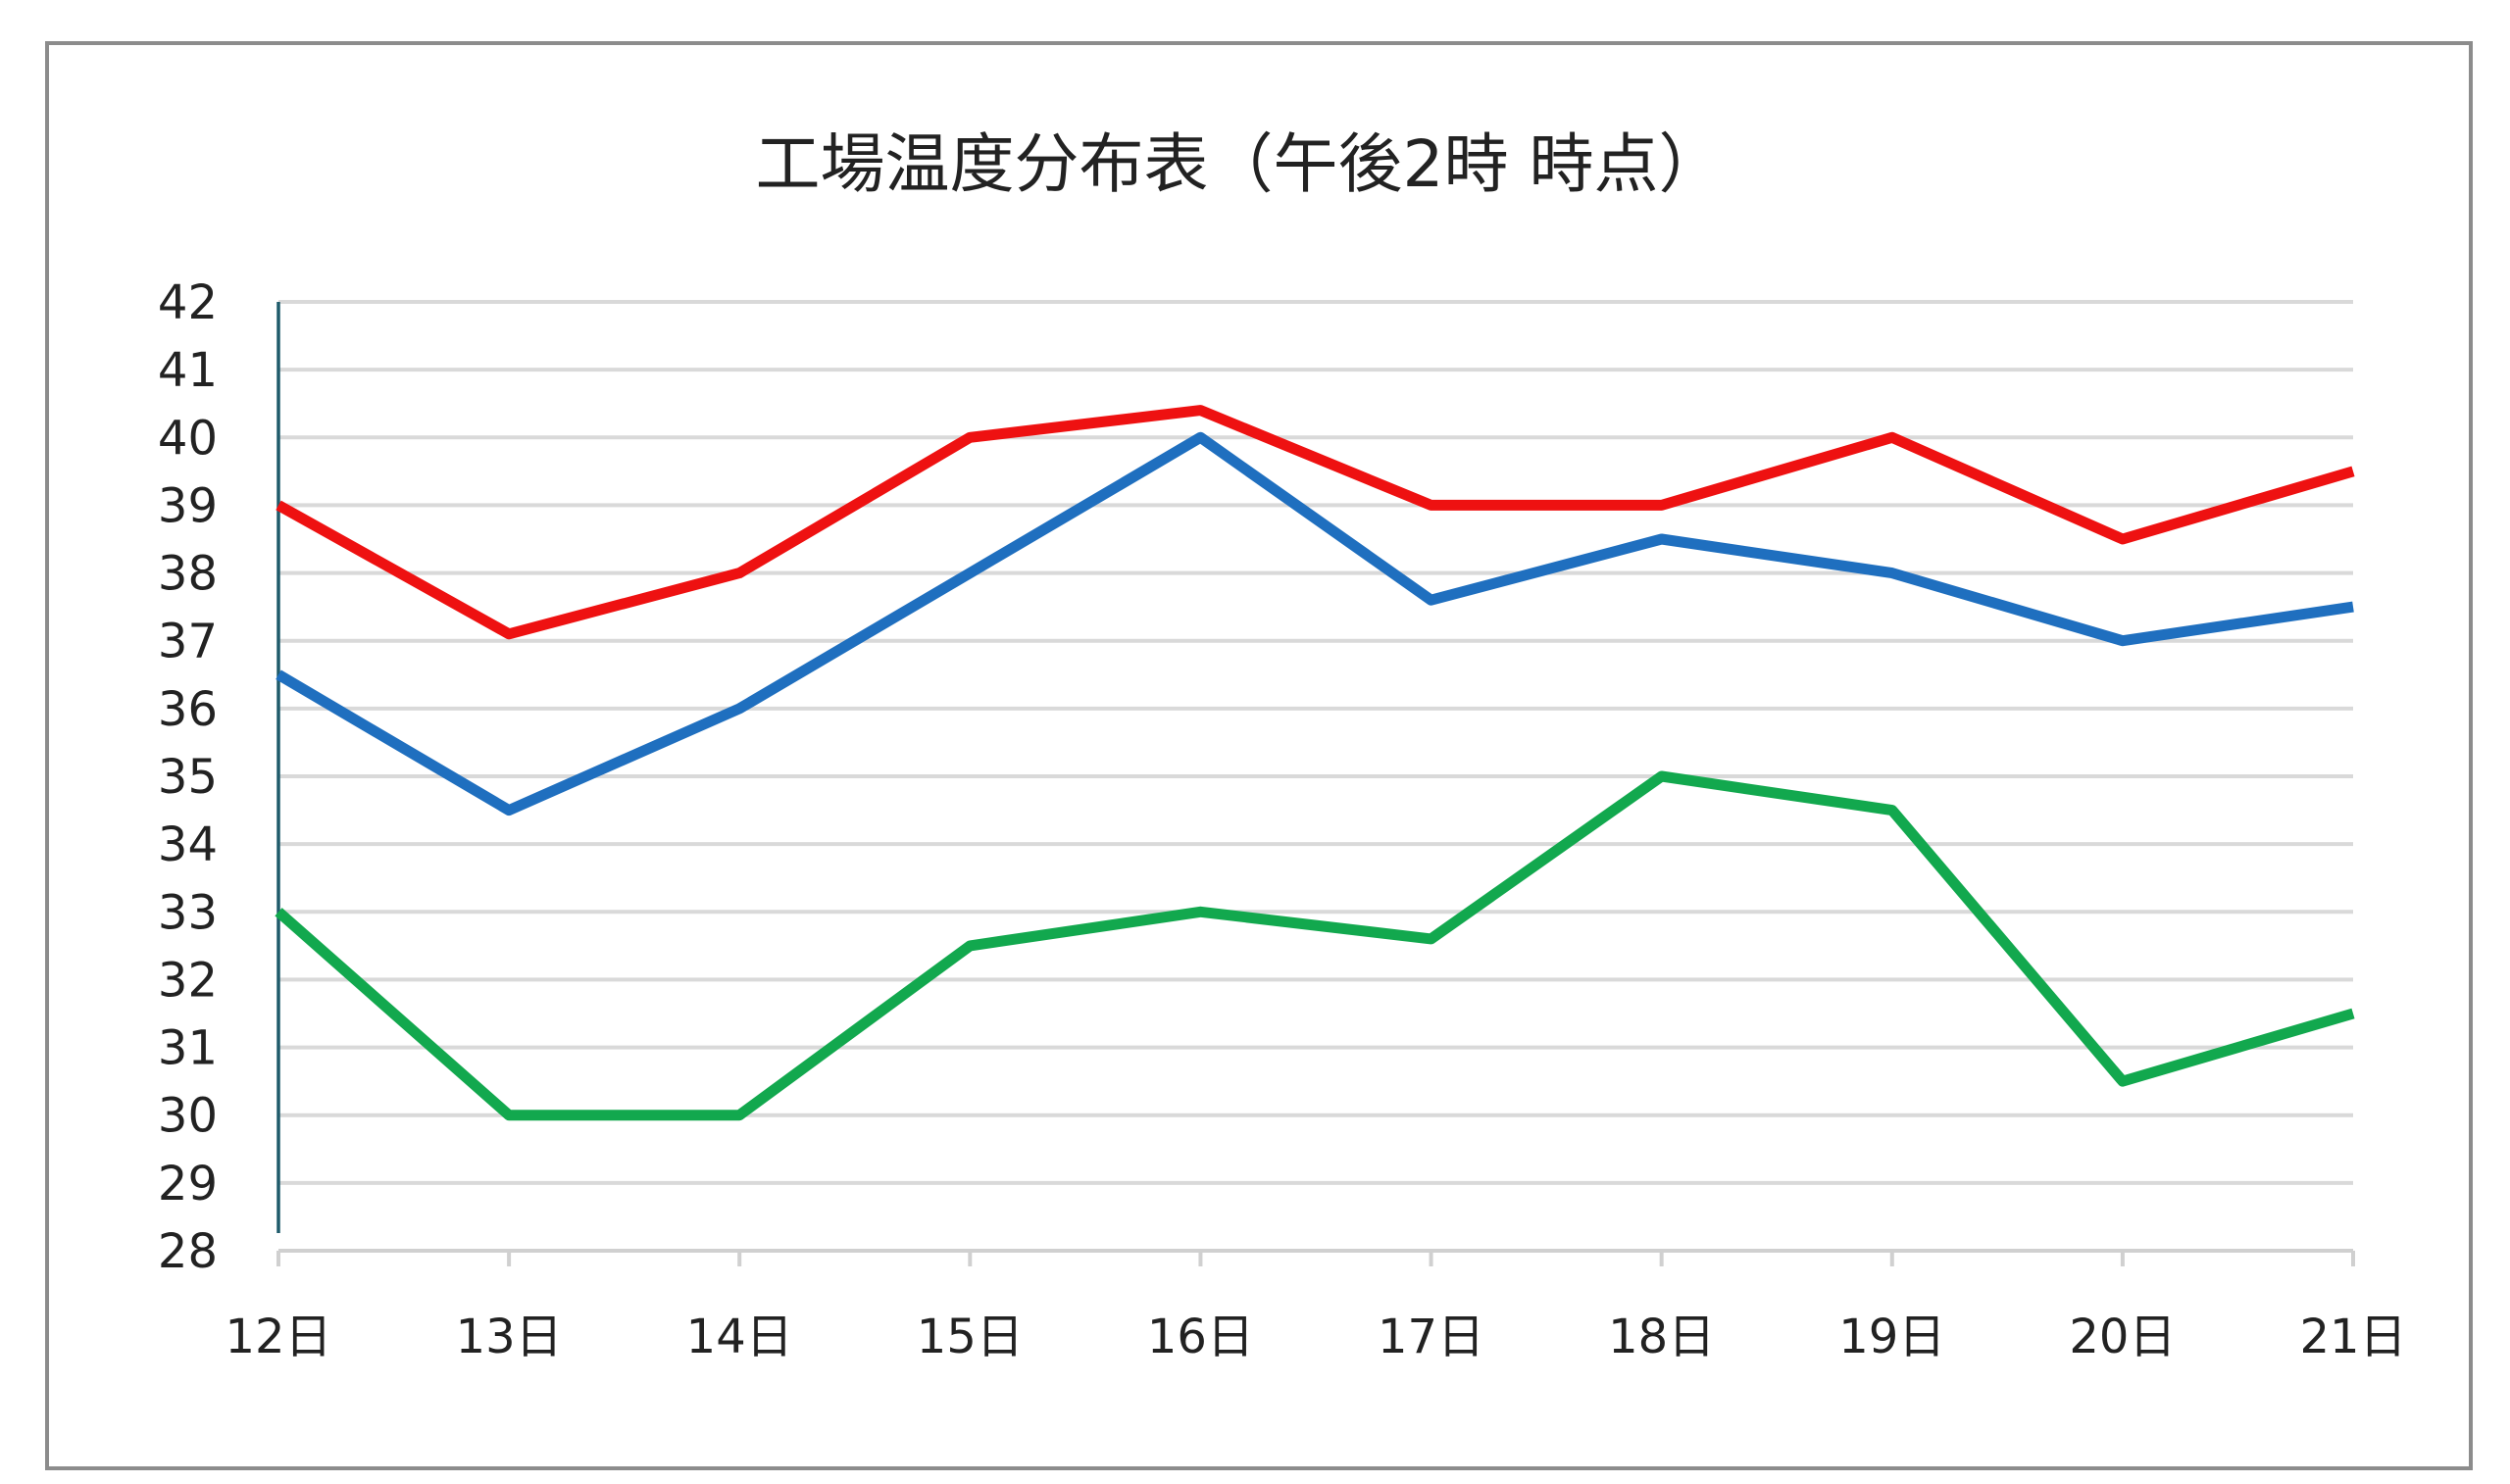 The width and height of the screenshot is (2510, 1484). I want to click on y-tick-label: 37, so click(188, 642).